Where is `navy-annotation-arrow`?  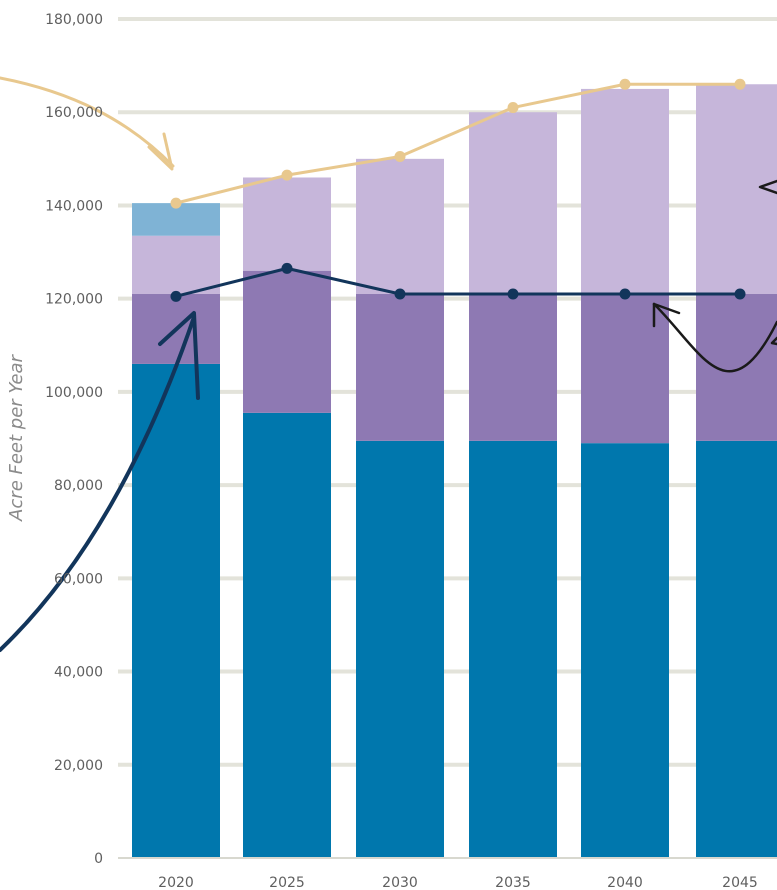 navy-annotation-arrow is located at coordinates (98, 483).